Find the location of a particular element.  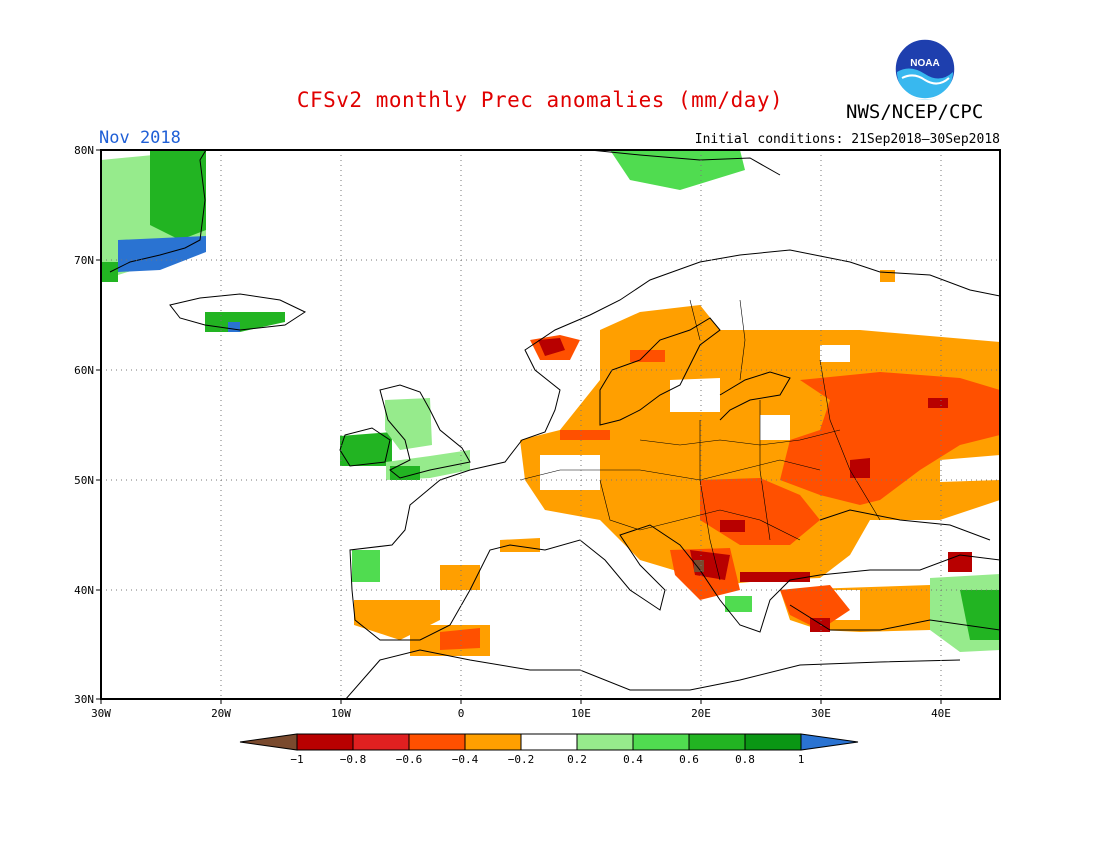

legend-tick-label: −0.2 is located at coordinates (521, 759).